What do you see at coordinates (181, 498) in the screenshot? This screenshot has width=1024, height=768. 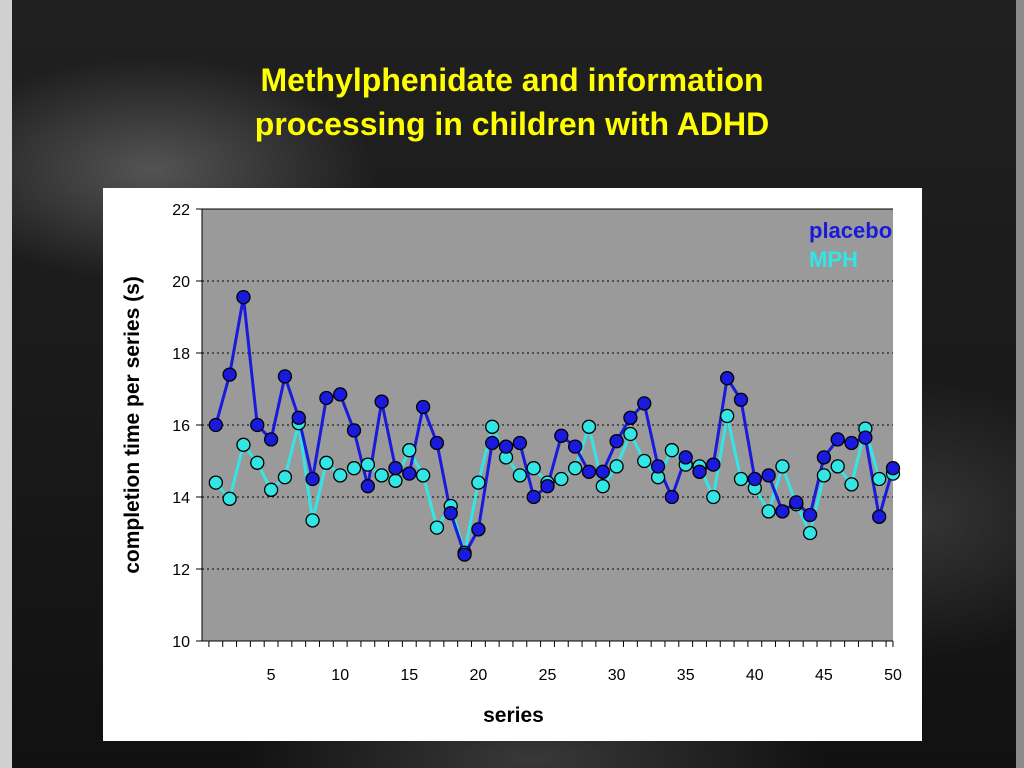 I see `y-tick-label-14: 14` at bounding box center [181, 498].